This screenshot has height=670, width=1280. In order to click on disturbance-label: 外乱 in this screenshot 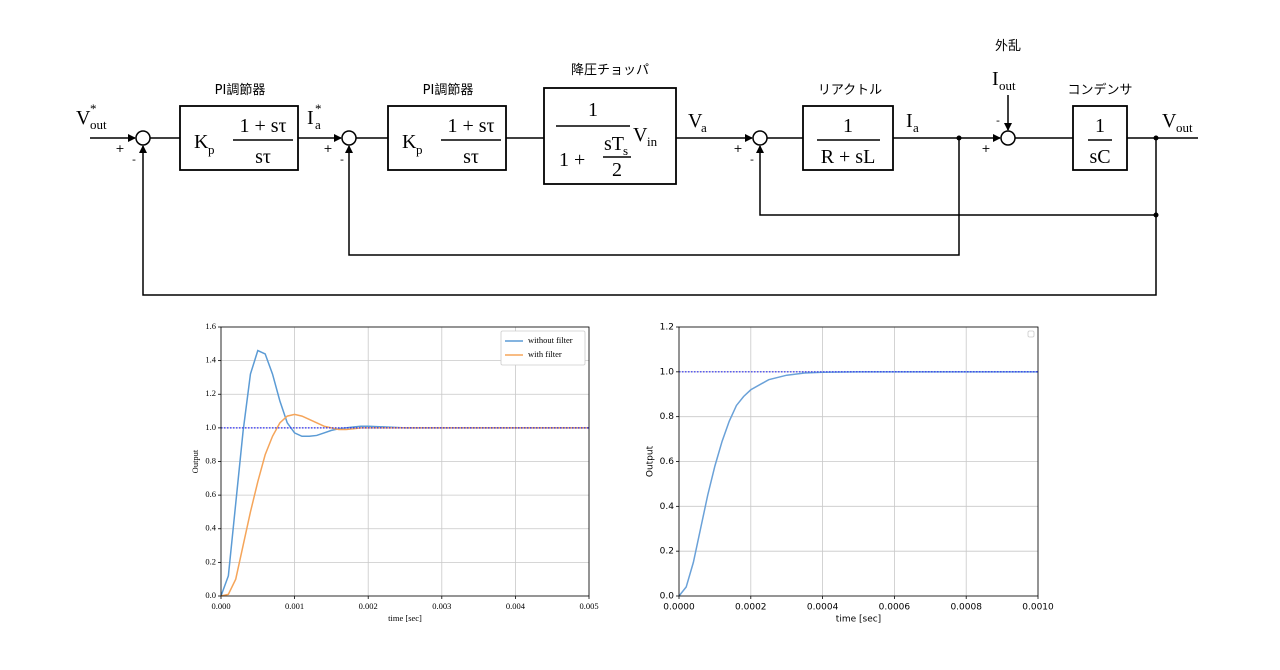, I will do `click(1008, 46)`.